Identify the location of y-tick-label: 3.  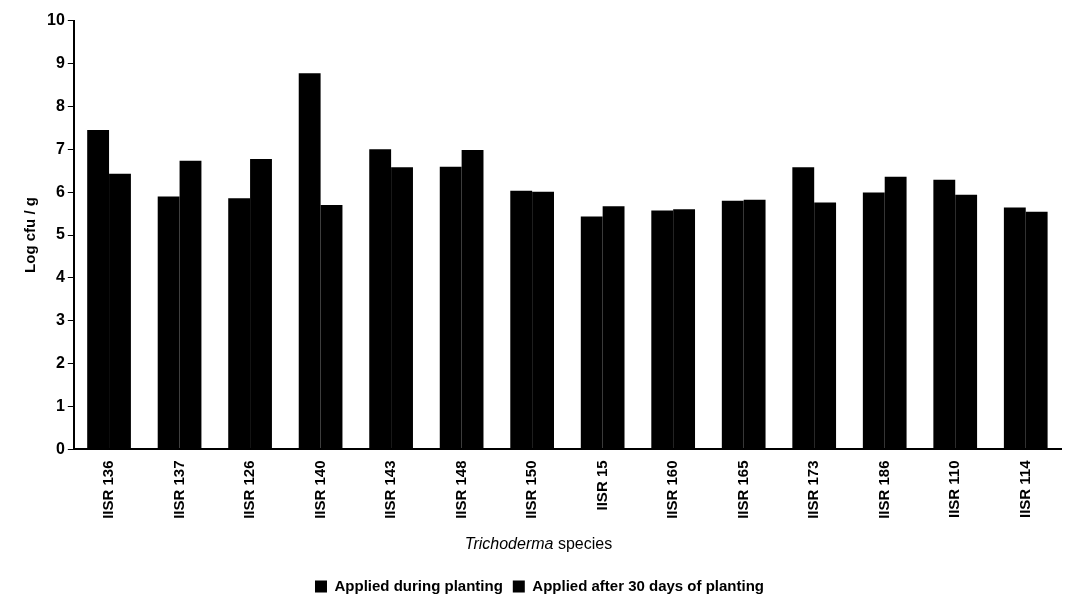
(60, 320).